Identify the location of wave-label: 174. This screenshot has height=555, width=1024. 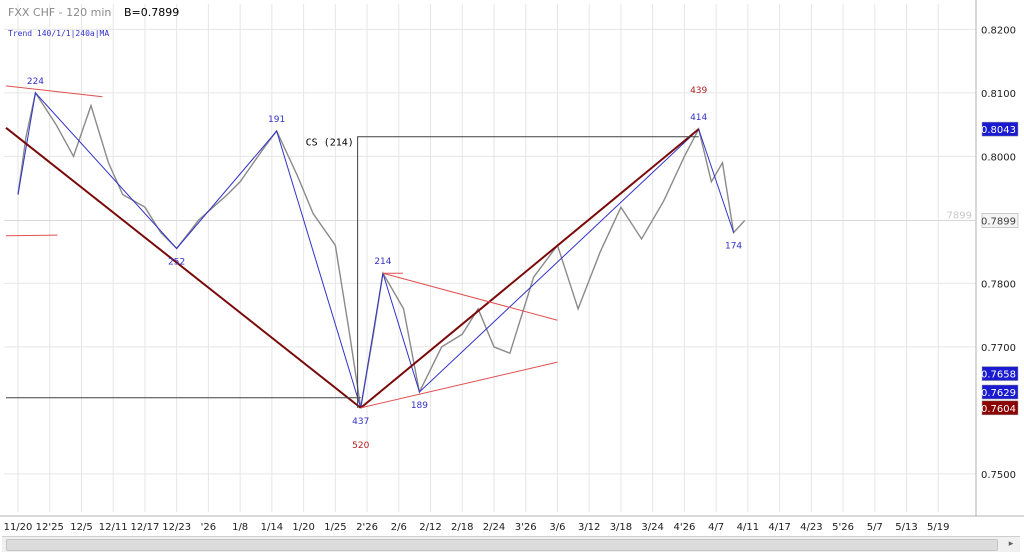
(733, 247).